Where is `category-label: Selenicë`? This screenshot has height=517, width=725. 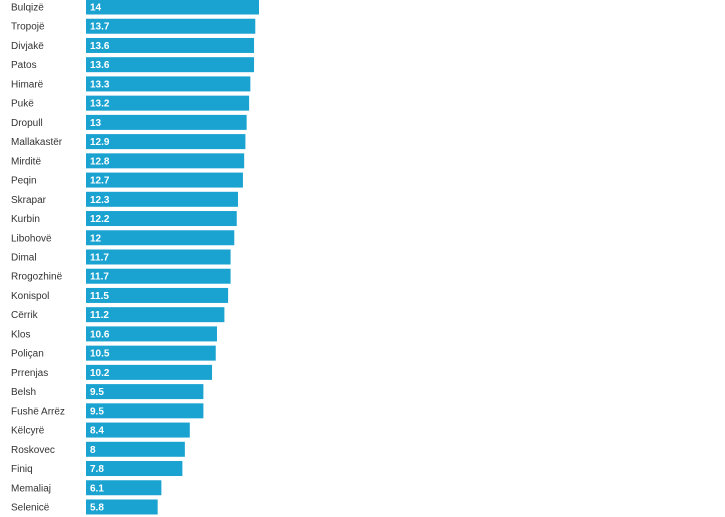
category-label: Selenicë is located at coordinates (30, 507).